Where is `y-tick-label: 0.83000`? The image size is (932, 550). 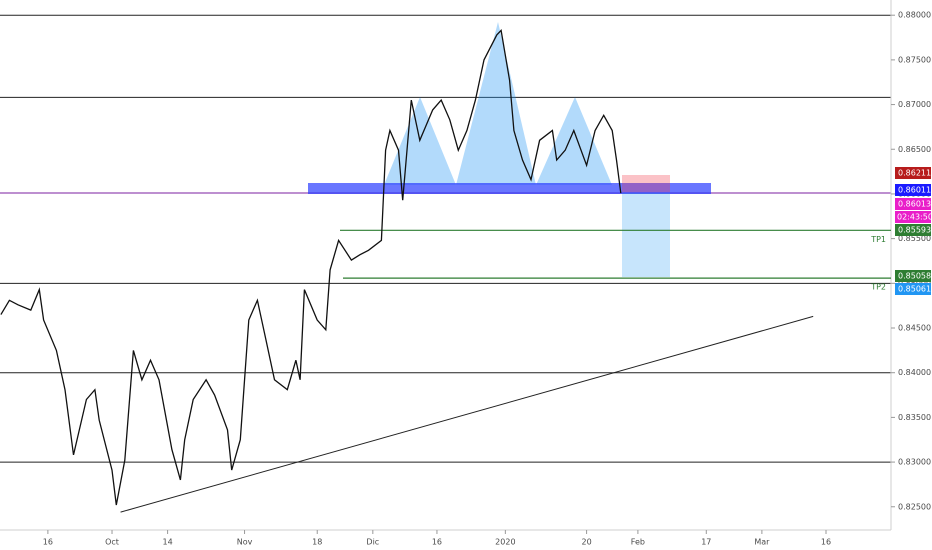
y-tick-label: 0.83000 is located at coordinates (914, 462).